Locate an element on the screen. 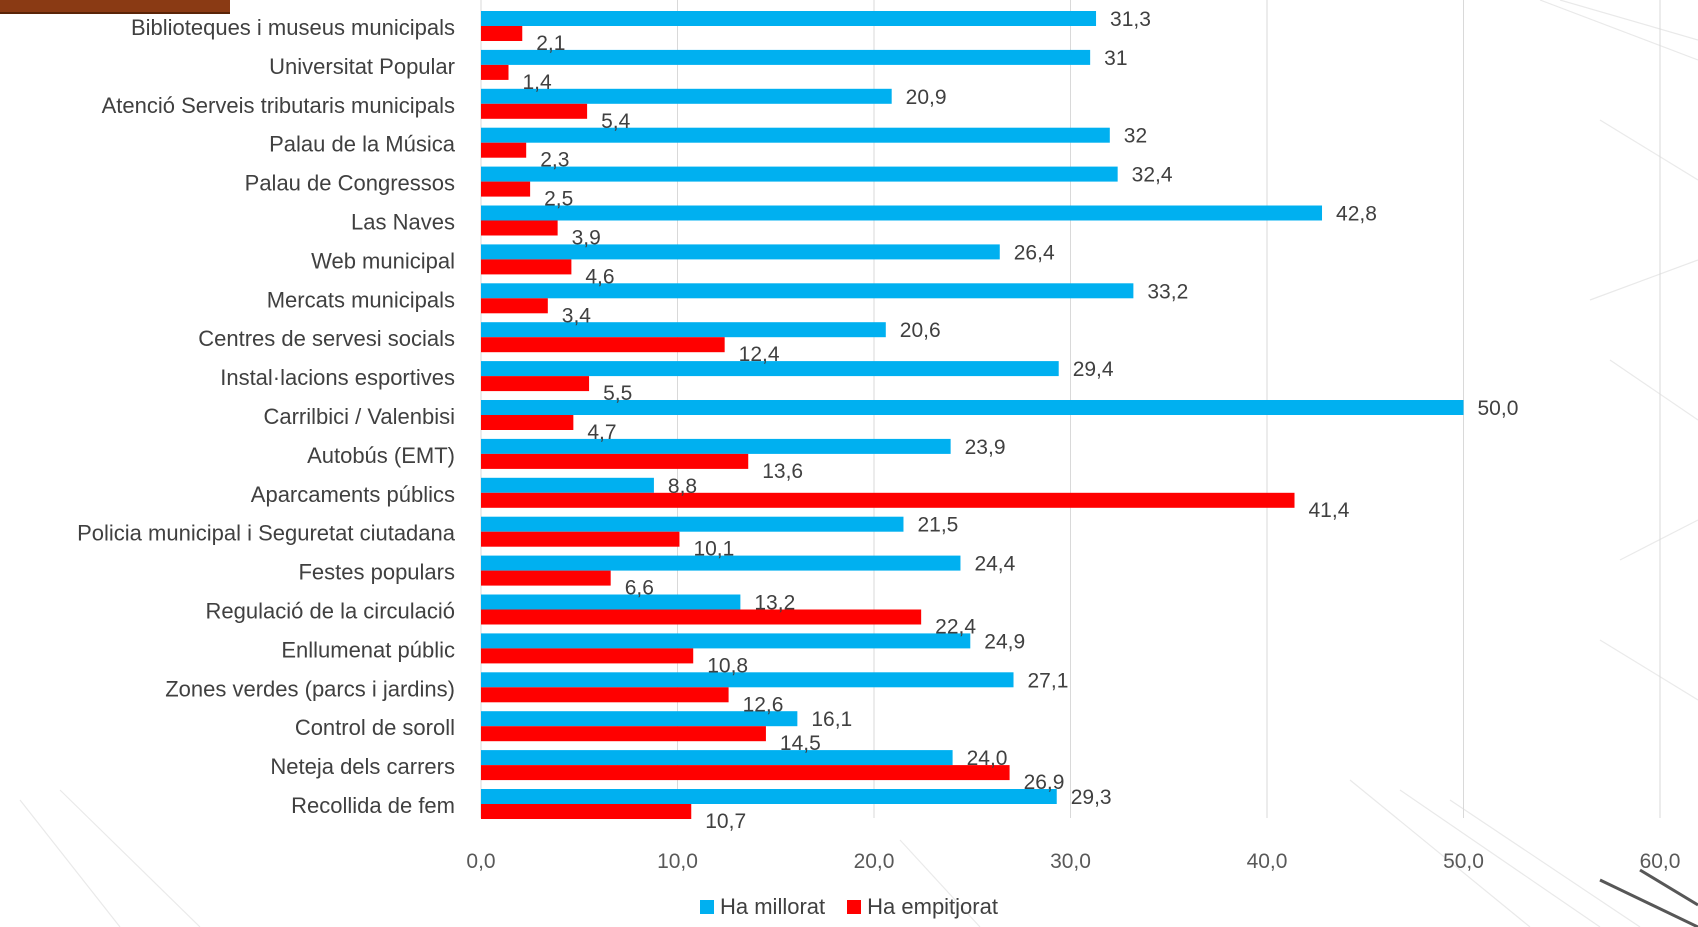 The width and height of the screenshot is (1698, 927). category-label: Las Naves is located at coordinates (403, 222).